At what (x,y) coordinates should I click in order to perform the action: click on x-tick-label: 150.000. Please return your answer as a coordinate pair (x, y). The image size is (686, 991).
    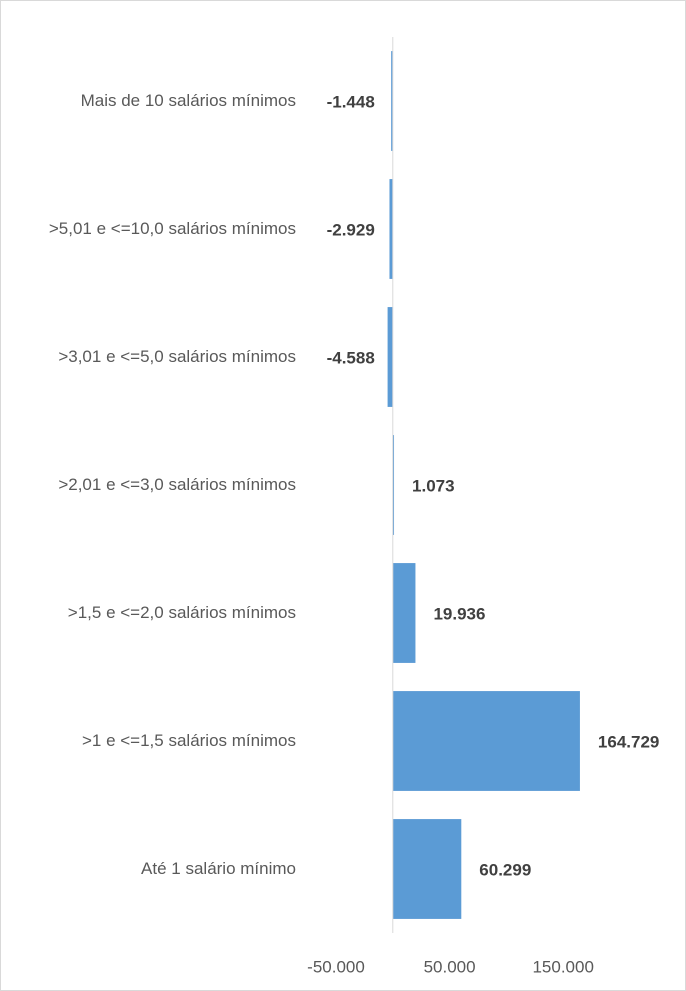
    Looking at the image, I should click on (562, 966).